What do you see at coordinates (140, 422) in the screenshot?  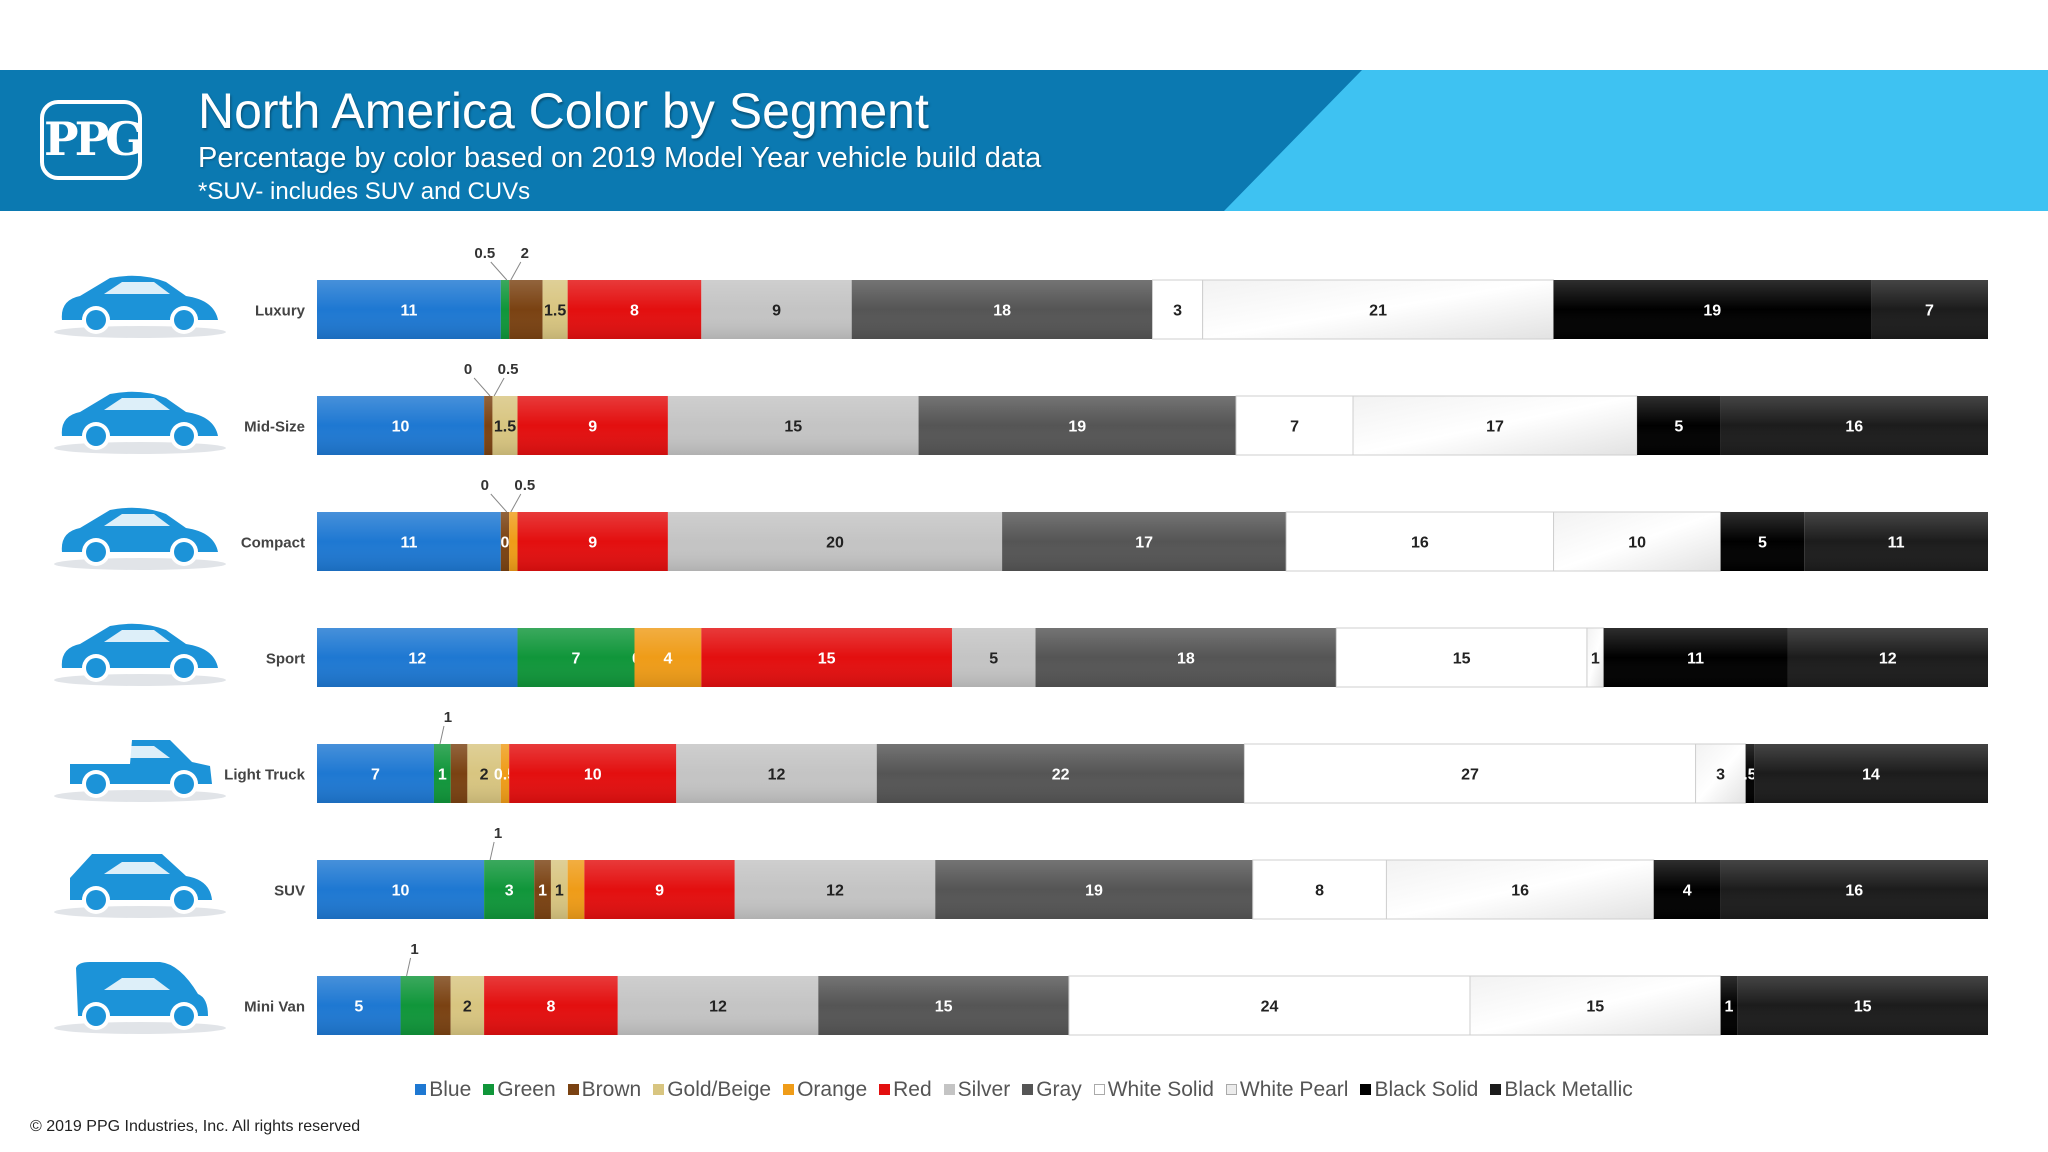 I see `car-mid-size-icon` at bounding box center [140, 422].